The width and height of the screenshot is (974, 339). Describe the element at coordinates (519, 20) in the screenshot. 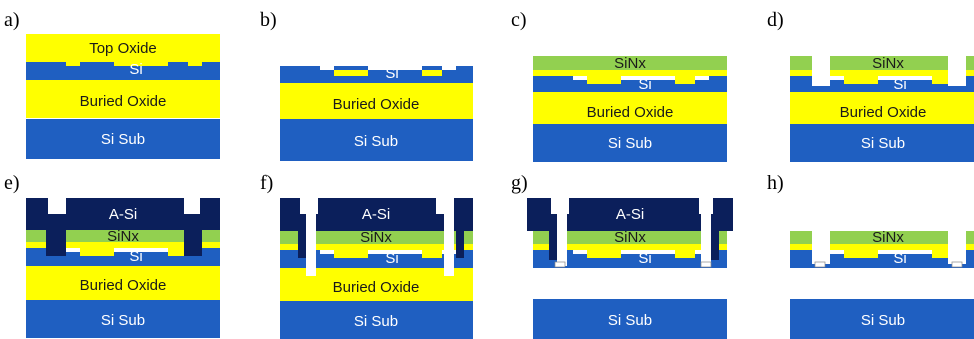

I see `panel-c-label: c)` at that location.